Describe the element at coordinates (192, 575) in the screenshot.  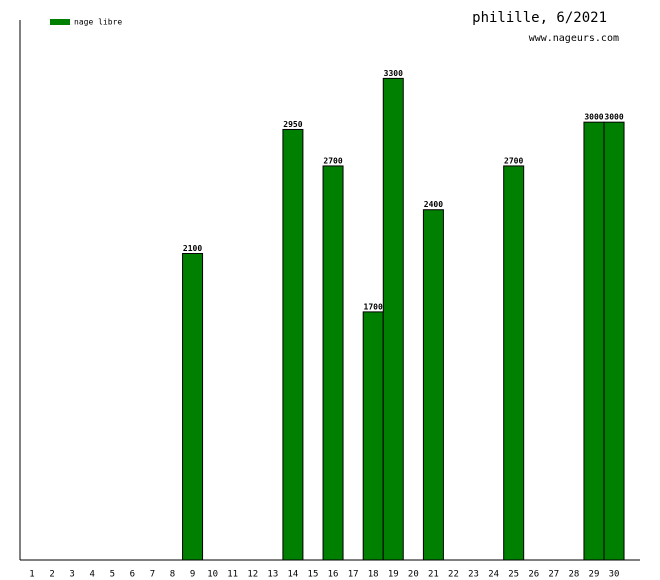
I see `x-tick-label: 9` at that location.